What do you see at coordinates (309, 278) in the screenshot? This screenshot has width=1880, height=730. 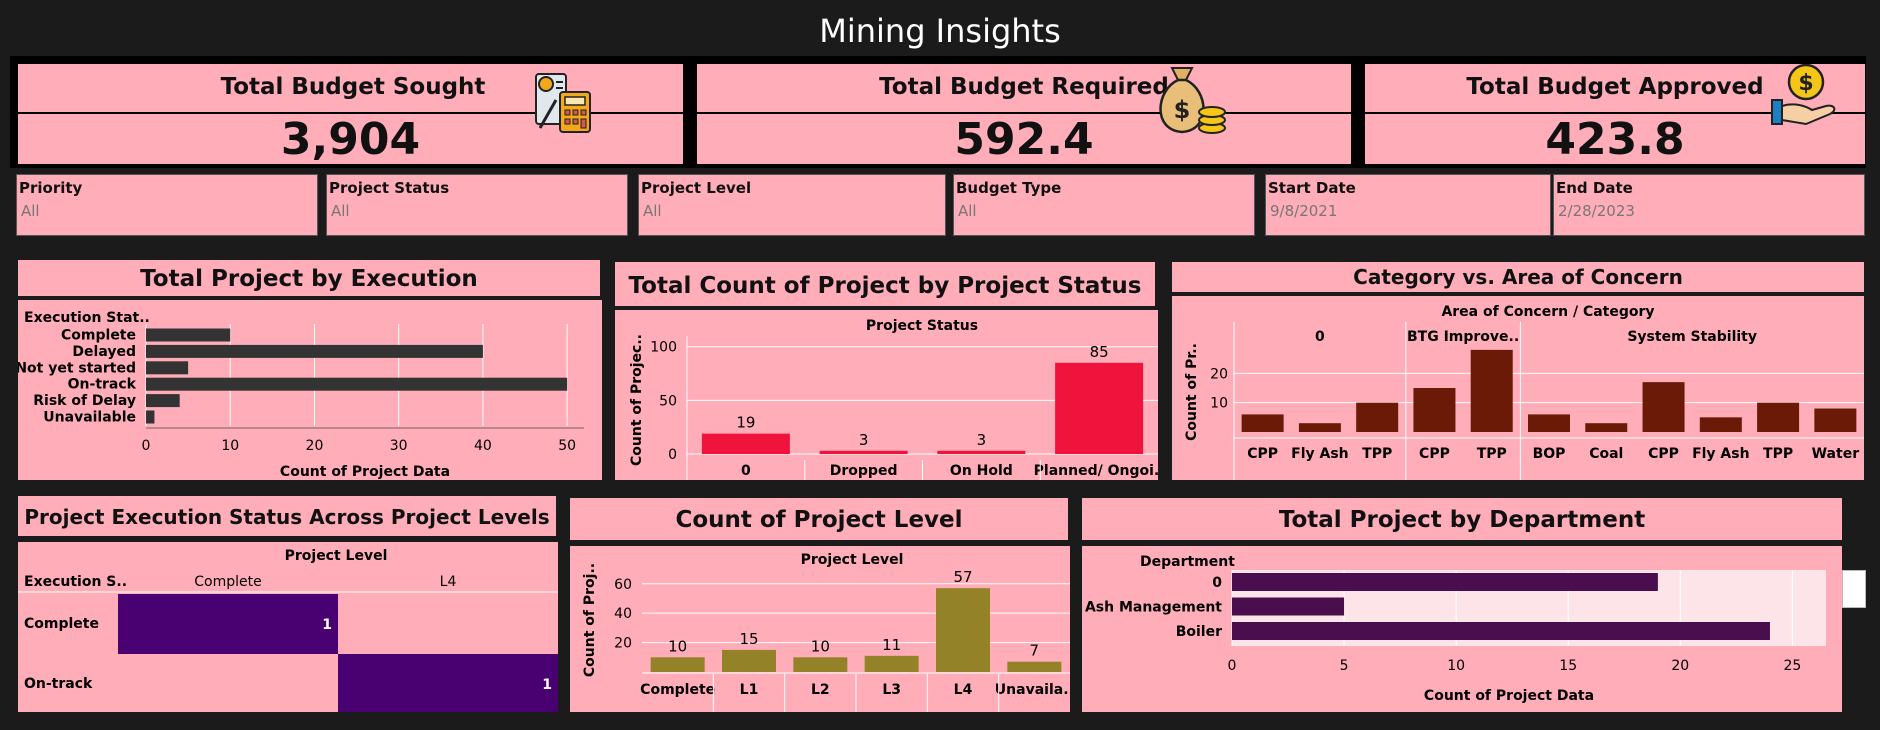 I see `execution-chart-title: Total Project by Execution` at bounding box center [309, 278].